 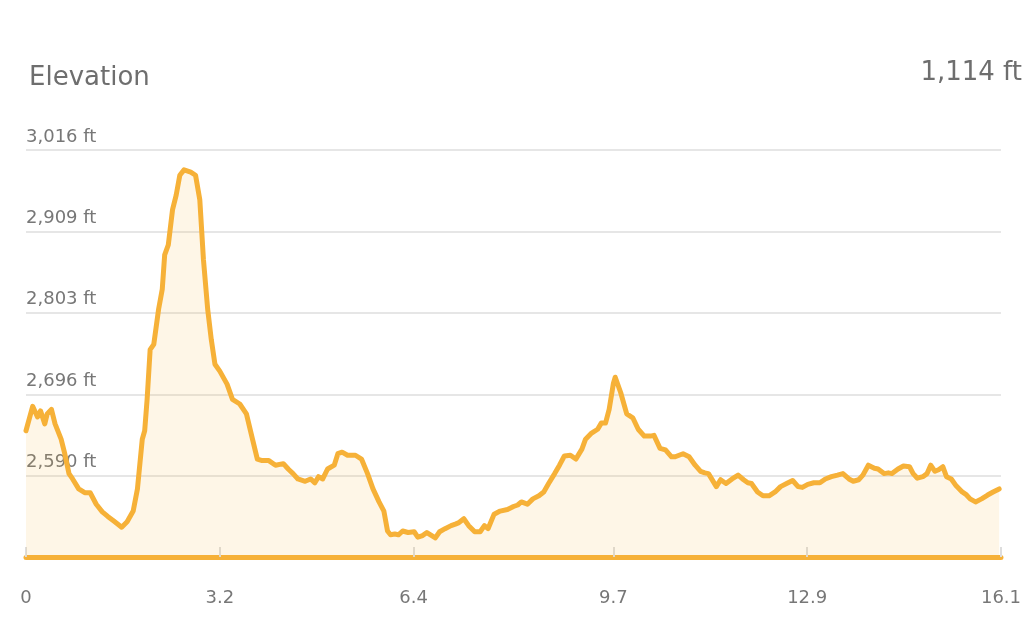 What do you see at coordinates (61, 135) in the screenshot?
I see `y-tick-label: 3,016 ft` at bounding box center [61, 135].